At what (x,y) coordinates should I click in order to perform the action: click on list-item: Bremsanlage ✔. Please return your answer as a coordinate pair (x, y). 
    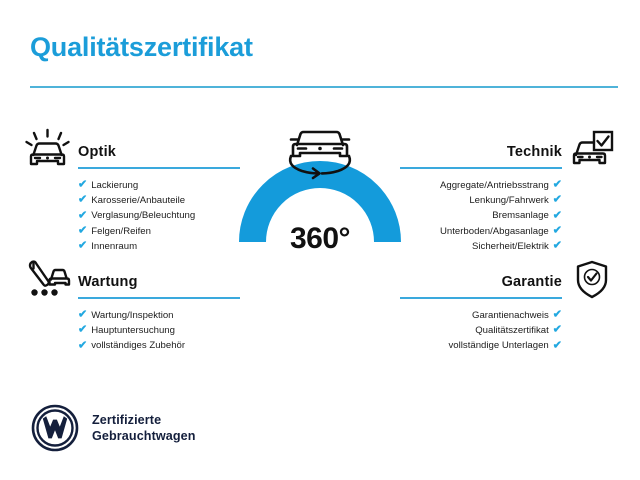
    Looking at the image, I should click on (501, 215).